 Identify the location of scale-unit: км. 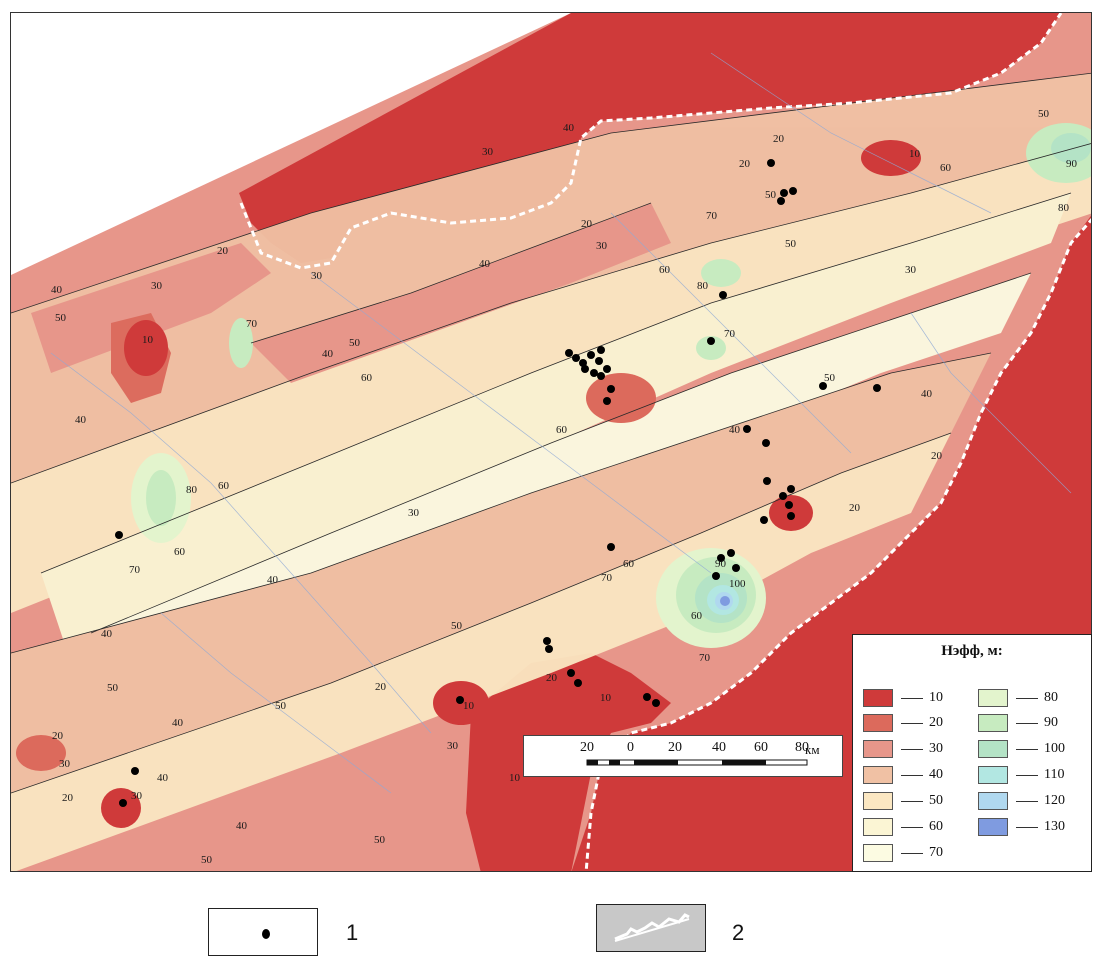
(812, 749).